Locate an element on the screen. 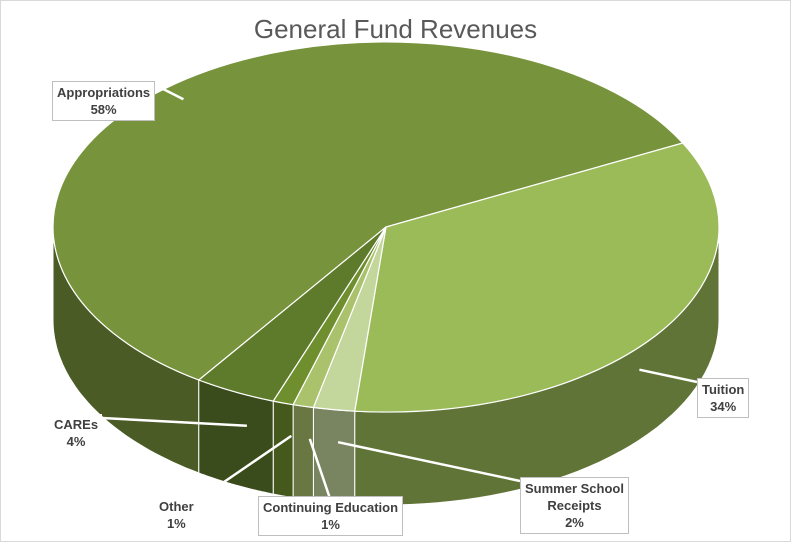 This screenshot has height=542, width=791. label-tuition-name: Tuition is located at coordinates (723, 389).